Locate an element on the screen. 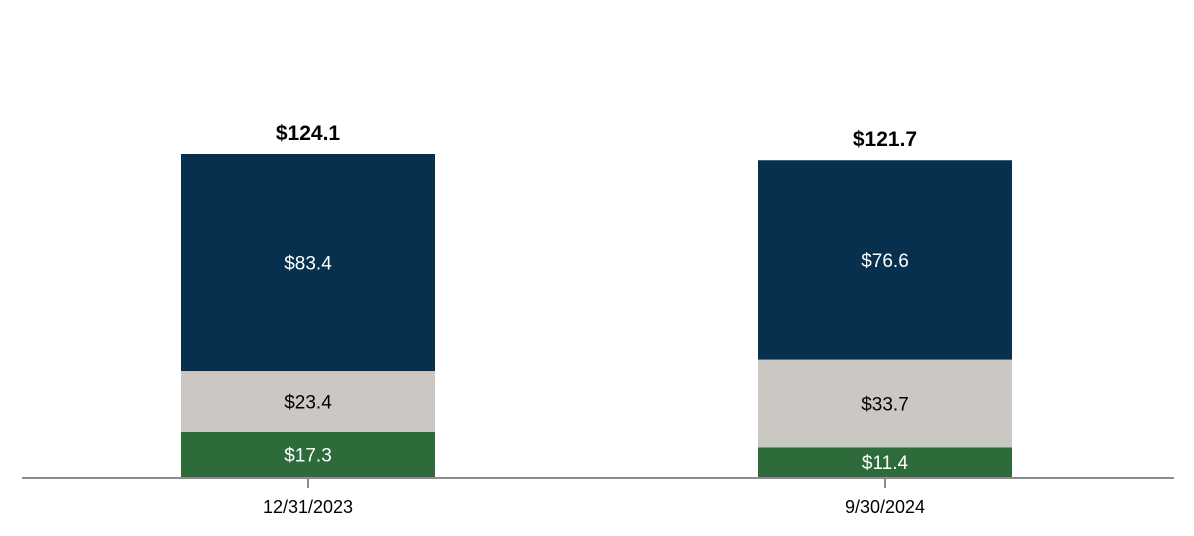 The width and height of the screenshot is (1194, 536). bar-segment-label-1-2: $11.4 is located at coordinates (885, 463).